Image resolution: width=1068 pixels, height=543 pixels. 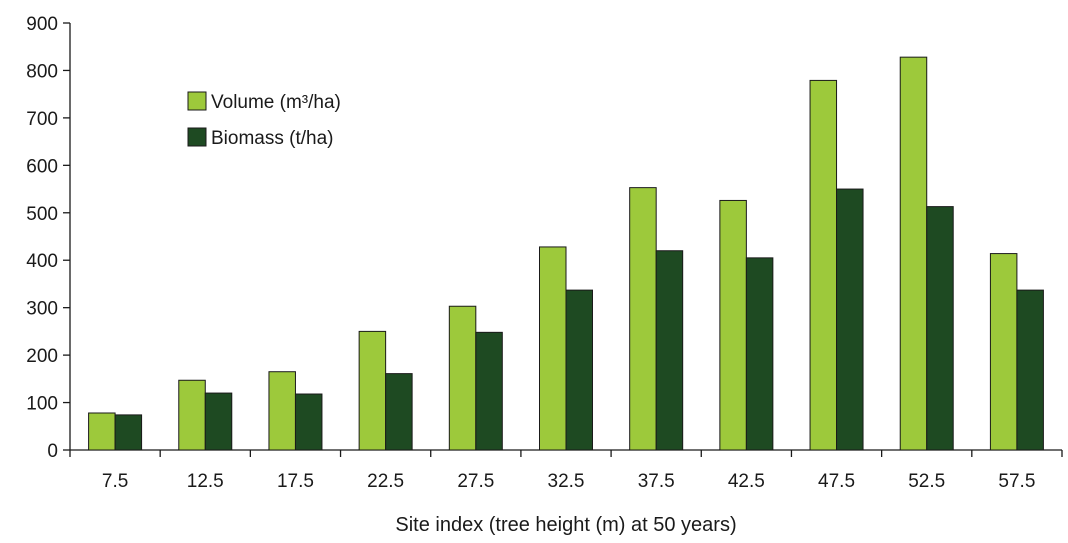 What do you see at coordinates (115, 481) in the screenshot?
I see `x-tick-label: 7.5` at bounding box center [115, 481].